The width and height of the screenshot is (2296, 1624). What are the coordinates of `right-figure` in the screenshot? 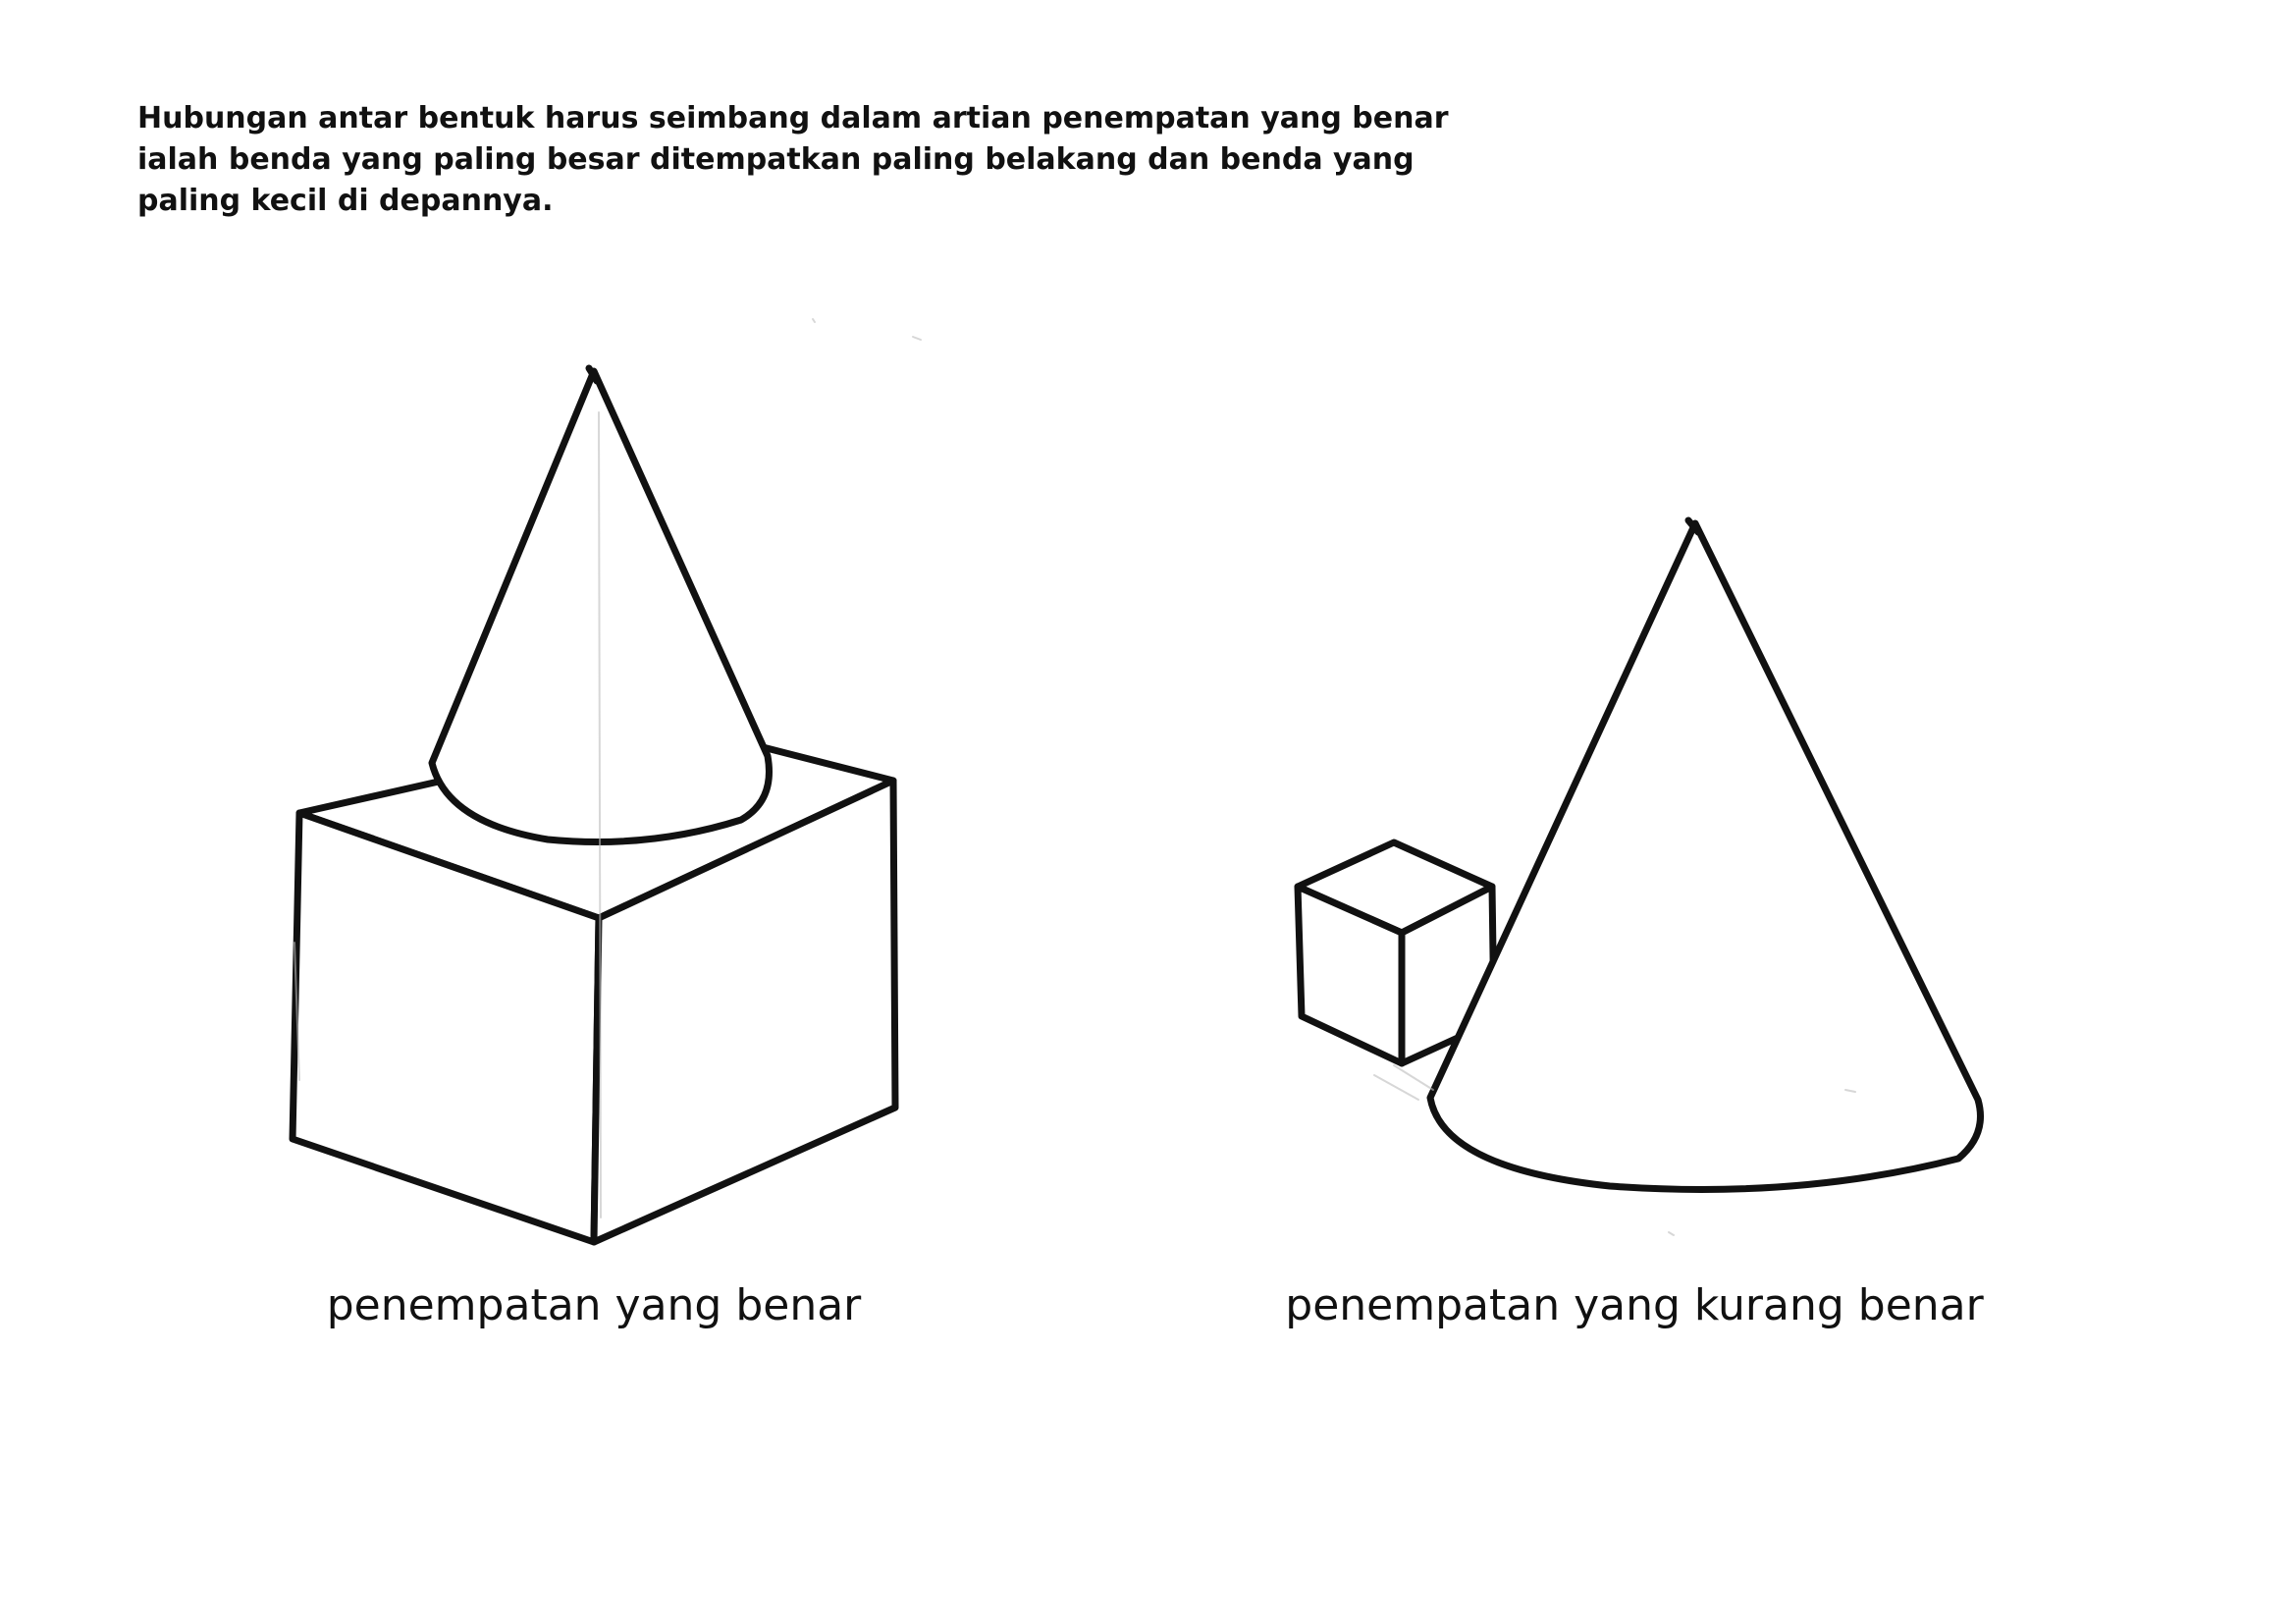 It's located at (1639, 876).